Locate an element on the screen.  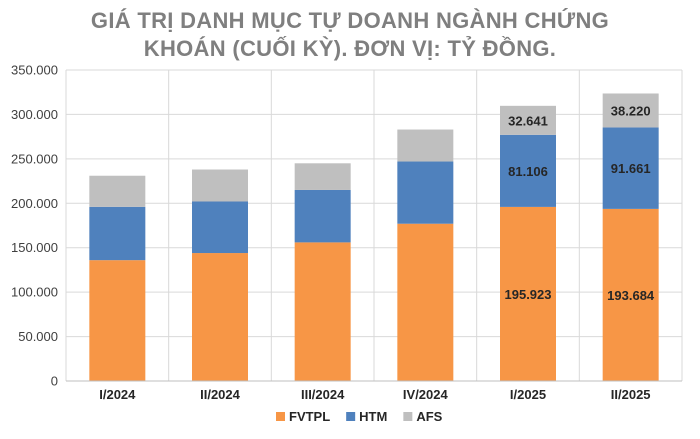
chart-title-line-1: GIÁ TRỊ DANH MỤC TỰ DOANH NGÀNH CHỨNG is located at coordinates (350, 20).